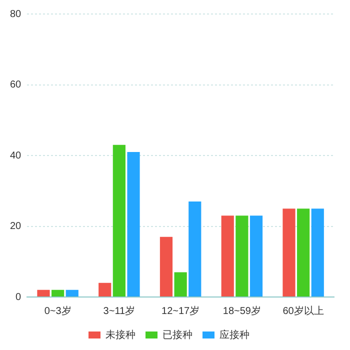 This screenshot has height=350, width=350. Describe the element at coordinates (235, 334) in the screenshot. I see `legend-label: 应接种` at that location.